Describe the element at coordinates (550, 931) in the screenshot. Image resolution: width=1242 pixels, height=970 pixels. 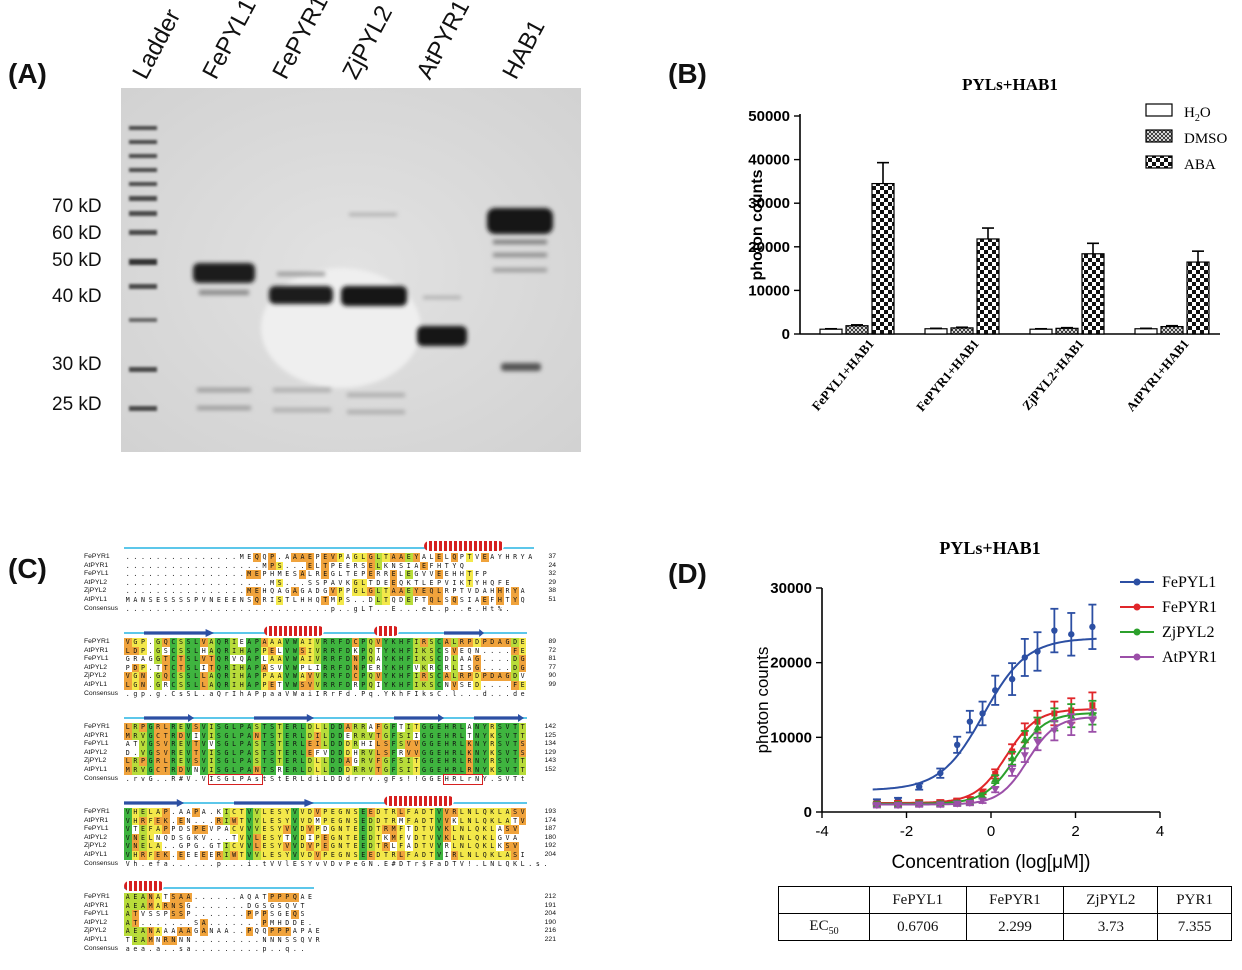
I see `sequence-position: 216` at that location.